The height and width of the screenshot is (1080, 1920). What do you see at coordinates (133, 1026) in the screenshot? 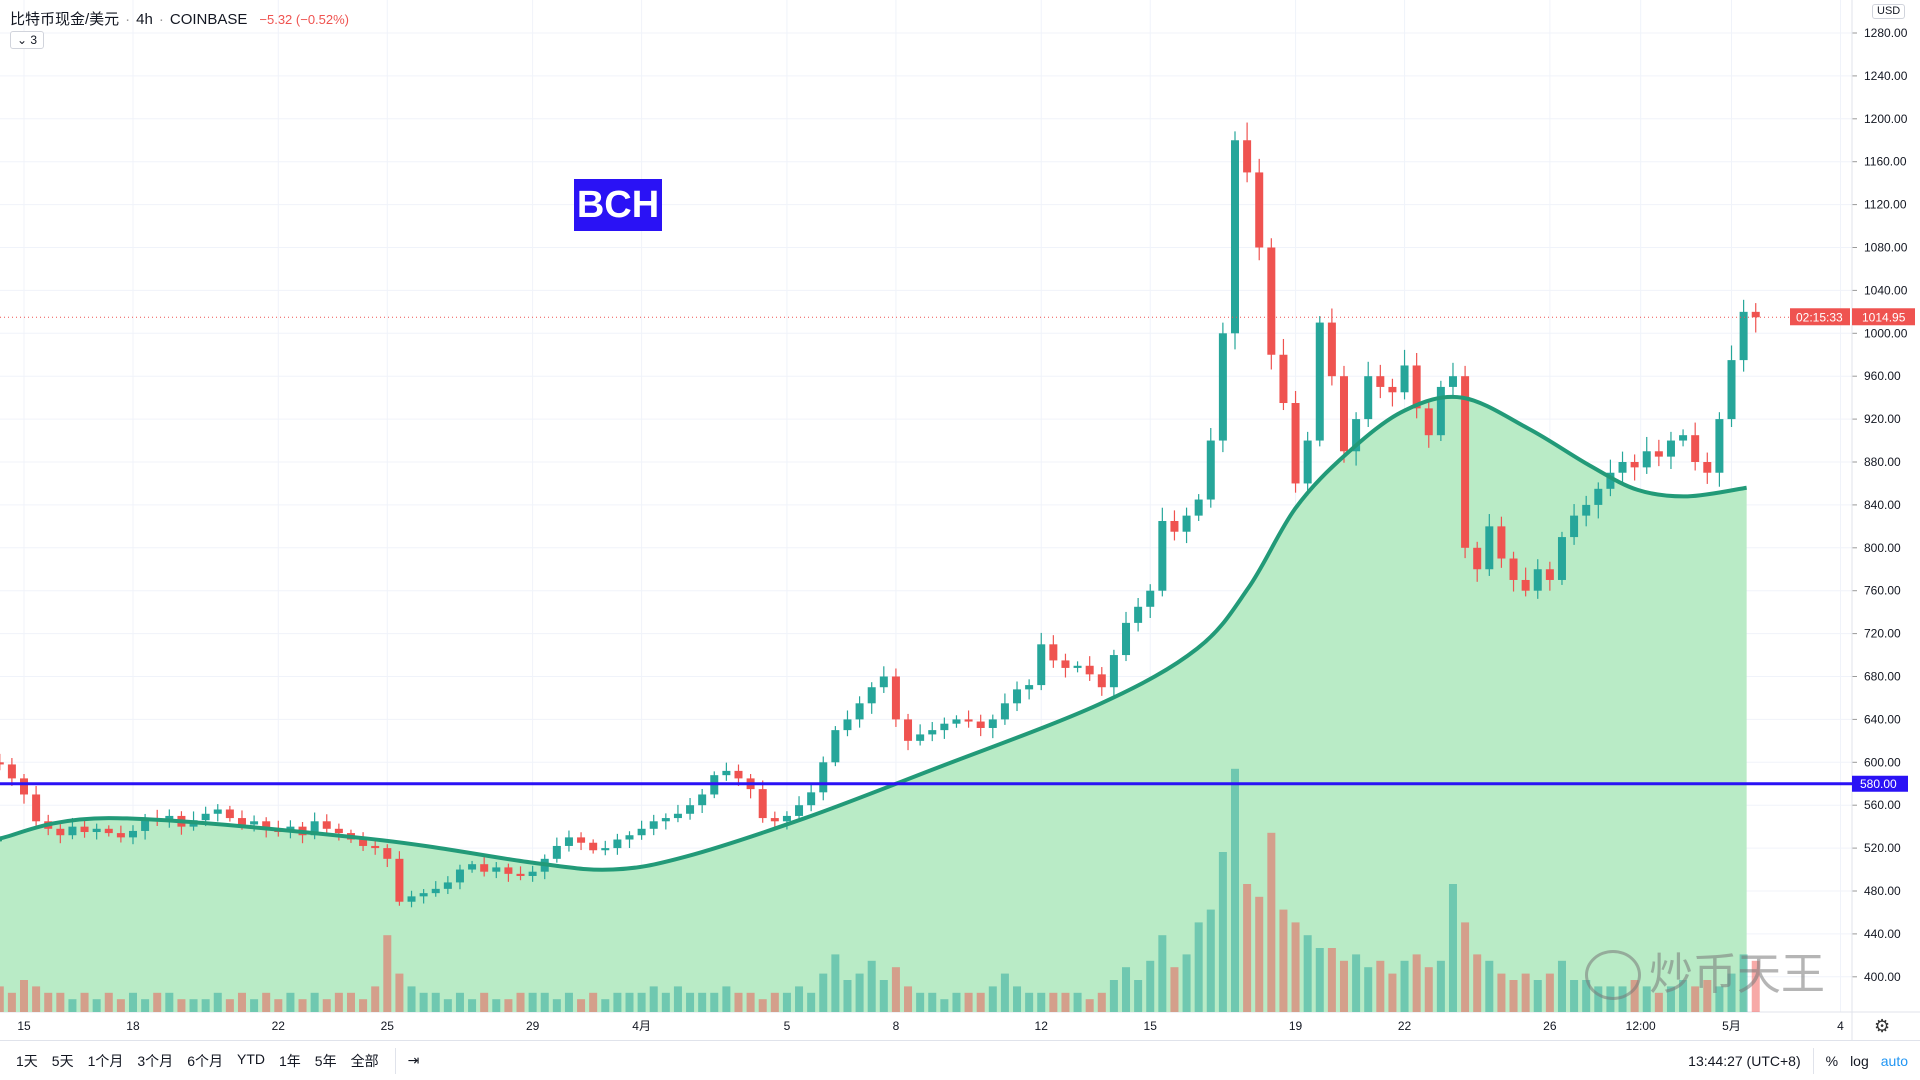
I see `x-tick-label: 18` at bounding box center [133, 1026].